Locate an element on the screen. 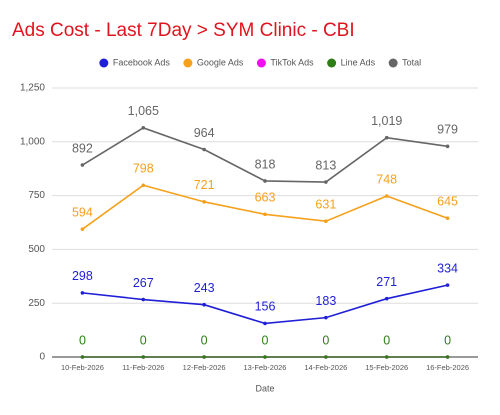  data-label: 334 is located at coordinates (447, 268).